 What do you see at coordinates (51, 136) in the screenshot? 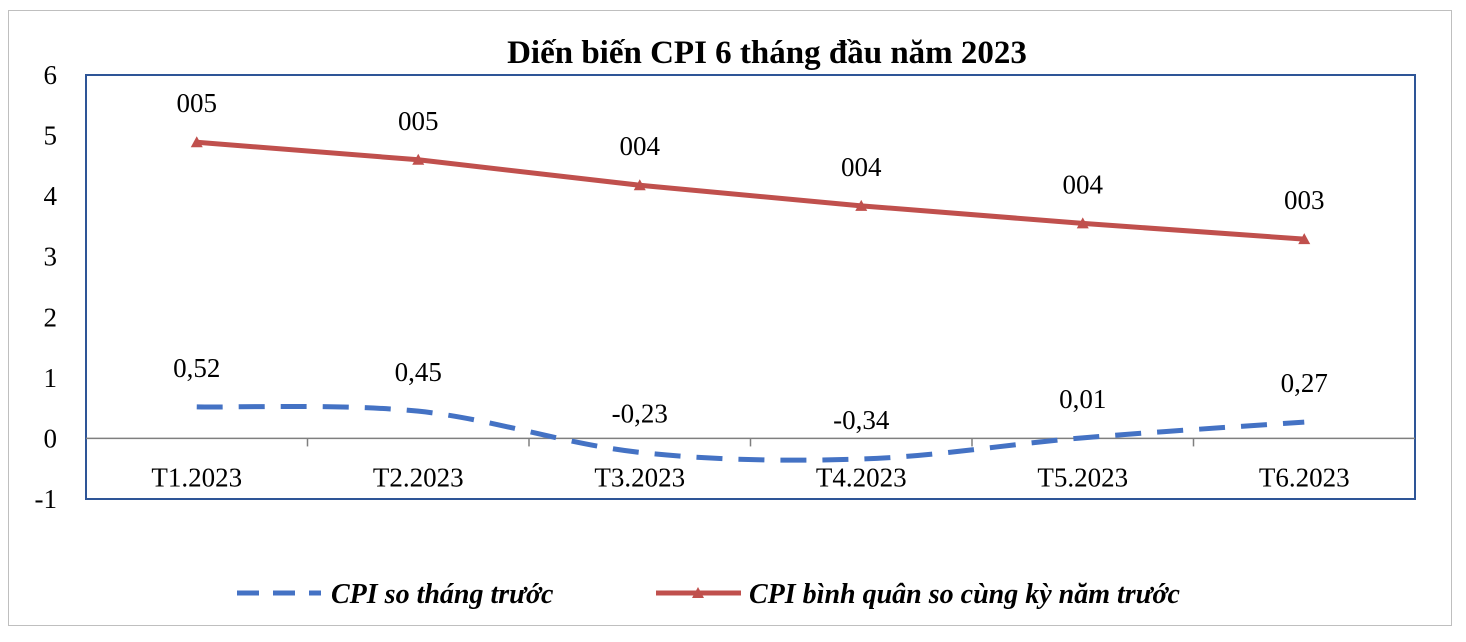
I see `y-tick-label: 5` at bounding box center [51, 136].